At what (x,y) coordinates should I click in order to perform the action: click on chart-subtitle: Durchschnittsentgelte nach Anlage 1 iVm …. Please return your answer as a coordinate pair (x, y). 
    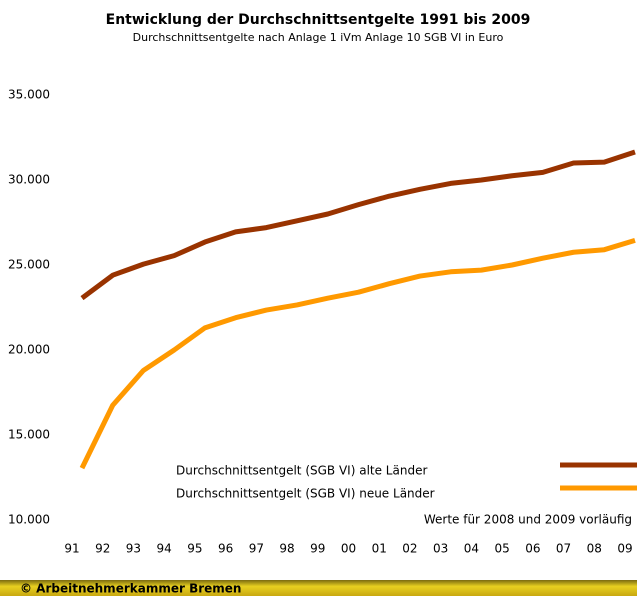
    Looking at the image, I should click on (318, 37).